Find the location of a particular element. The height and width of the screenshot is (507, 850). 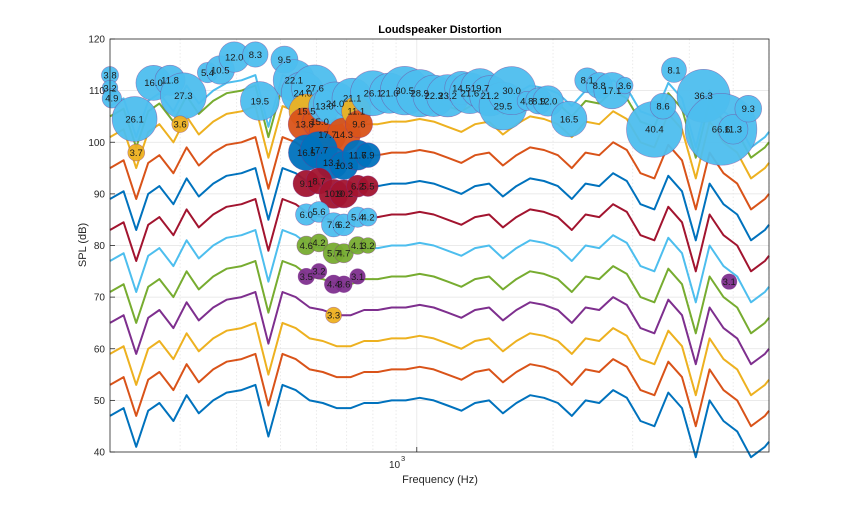

bubble-value-label: 15.5 is located at coordinates (306, 112).